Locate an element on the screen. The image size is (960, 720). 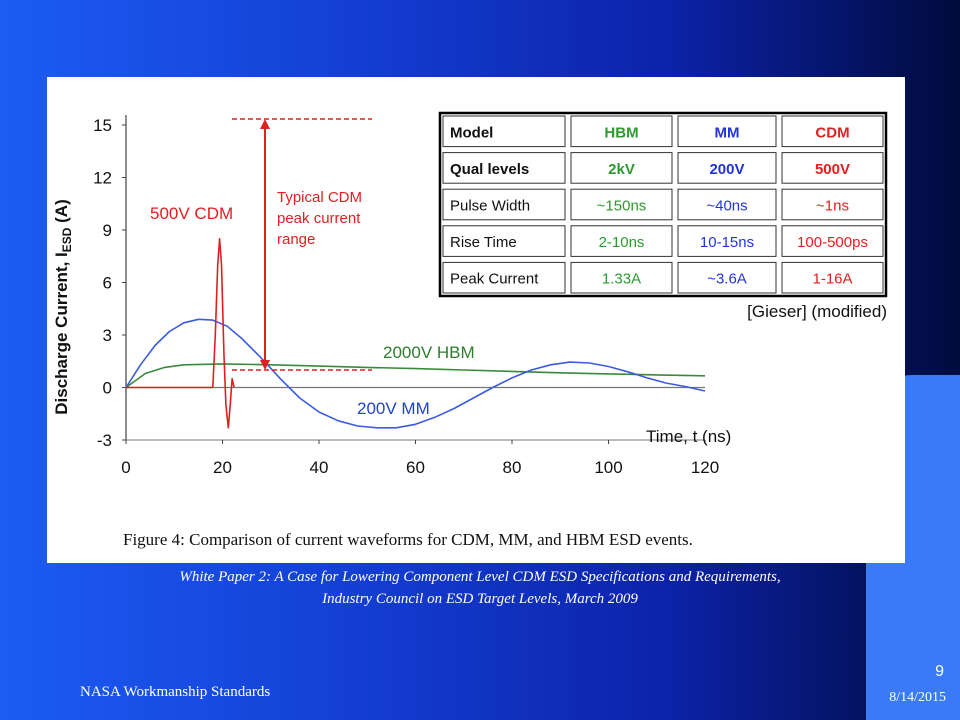
table-cell-text: 200V is located at coordinates (726, 169).